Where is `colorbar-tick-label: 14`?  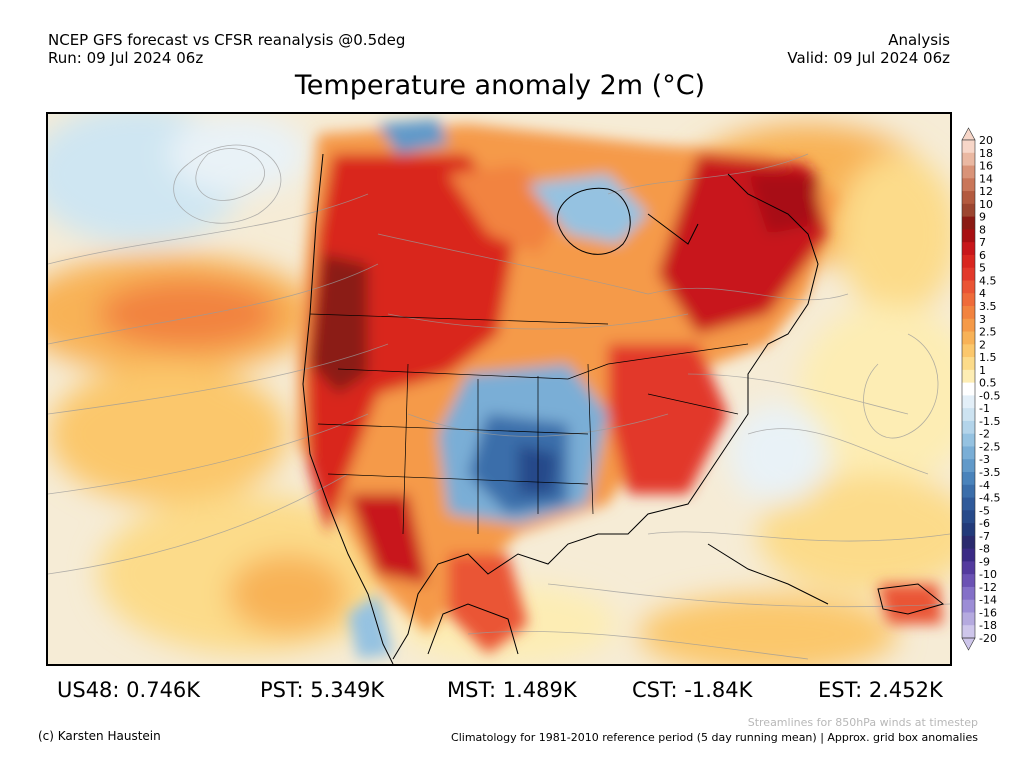 colorbar-tick-label: 14 is located at coordinates (986, 178).